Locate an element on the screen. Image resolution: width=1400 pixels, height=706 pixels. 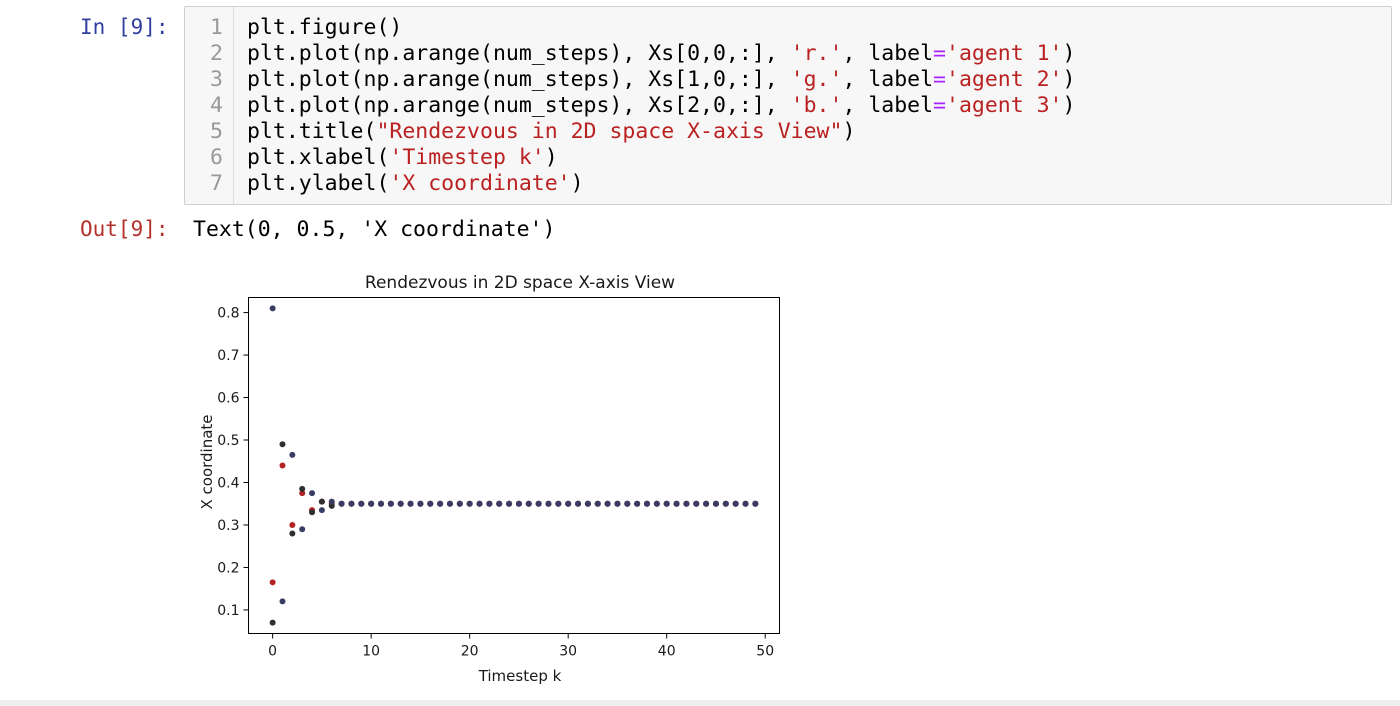
code-token: plt.figure() is located at coordinates (325, 27).